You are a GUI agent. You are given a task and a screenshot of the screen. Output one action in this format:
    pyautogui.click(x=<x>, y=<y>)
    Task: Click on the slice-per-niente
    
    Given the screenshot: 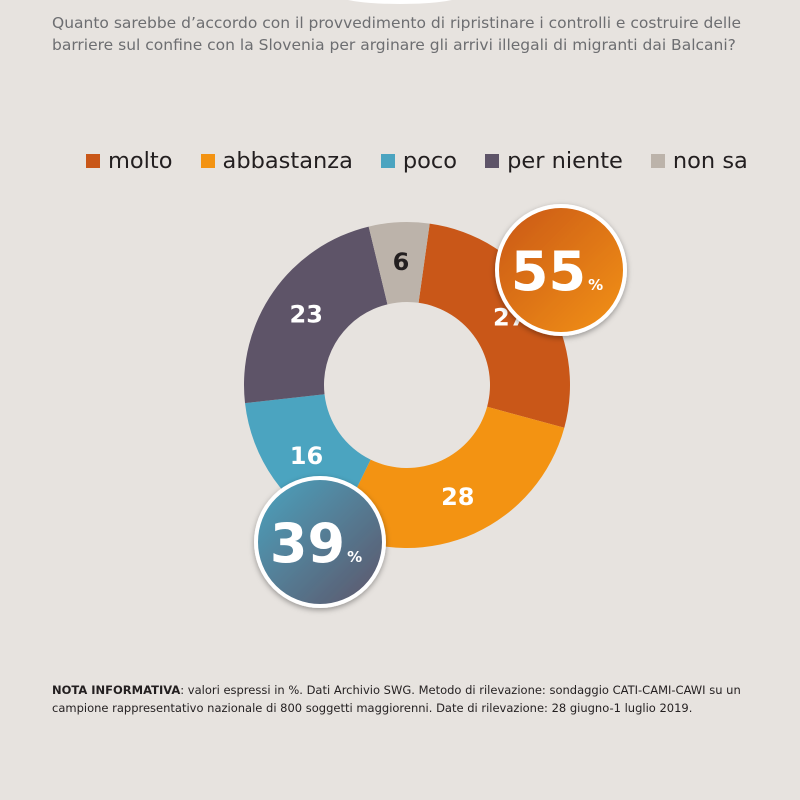 What is the action you would take?
    pyautogui.click(x=316, y=315)
    